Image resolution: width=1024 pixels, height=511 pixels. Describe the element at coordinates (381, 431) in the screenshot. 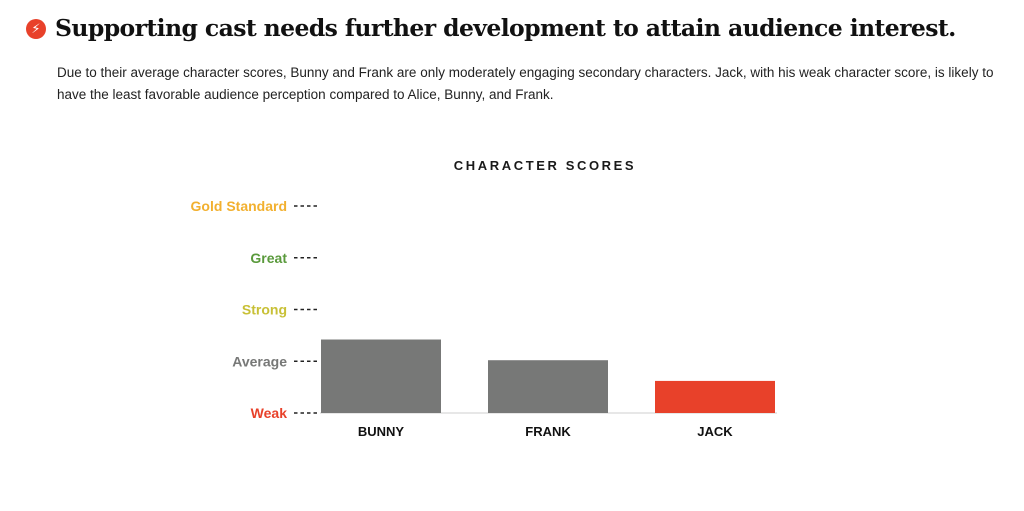

I see `x-tick-label: BUNNY` at that location.